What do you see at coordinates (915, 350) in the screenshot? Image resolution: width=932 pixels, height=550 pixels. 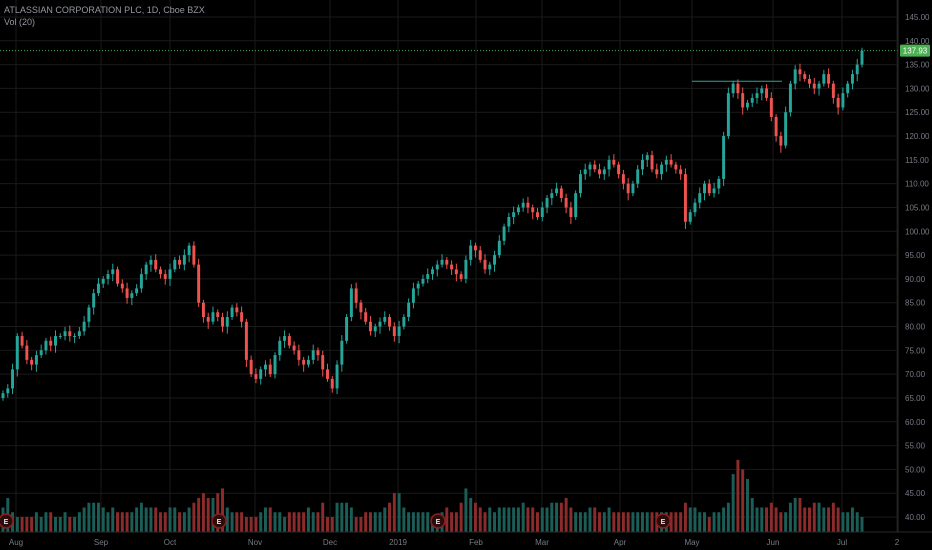 I see `price-tick-label: 75.00` at bounding box center [915, 350].